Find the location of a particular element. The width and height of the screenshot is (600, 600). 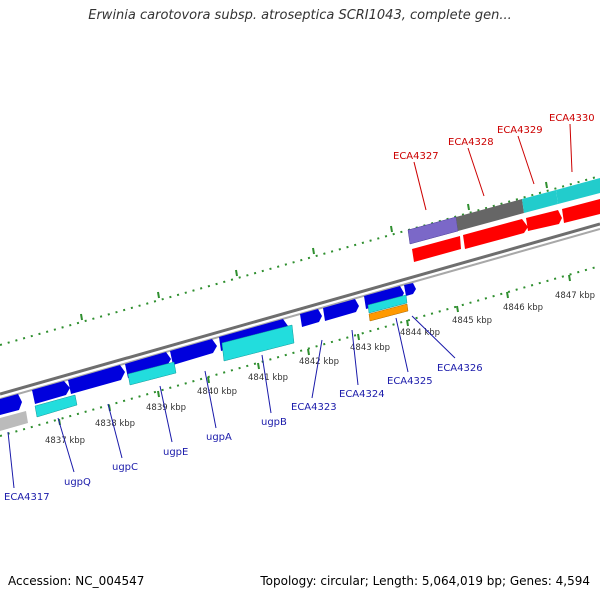

scale-label: 4844 kbp is located at coordinates (420, 333).